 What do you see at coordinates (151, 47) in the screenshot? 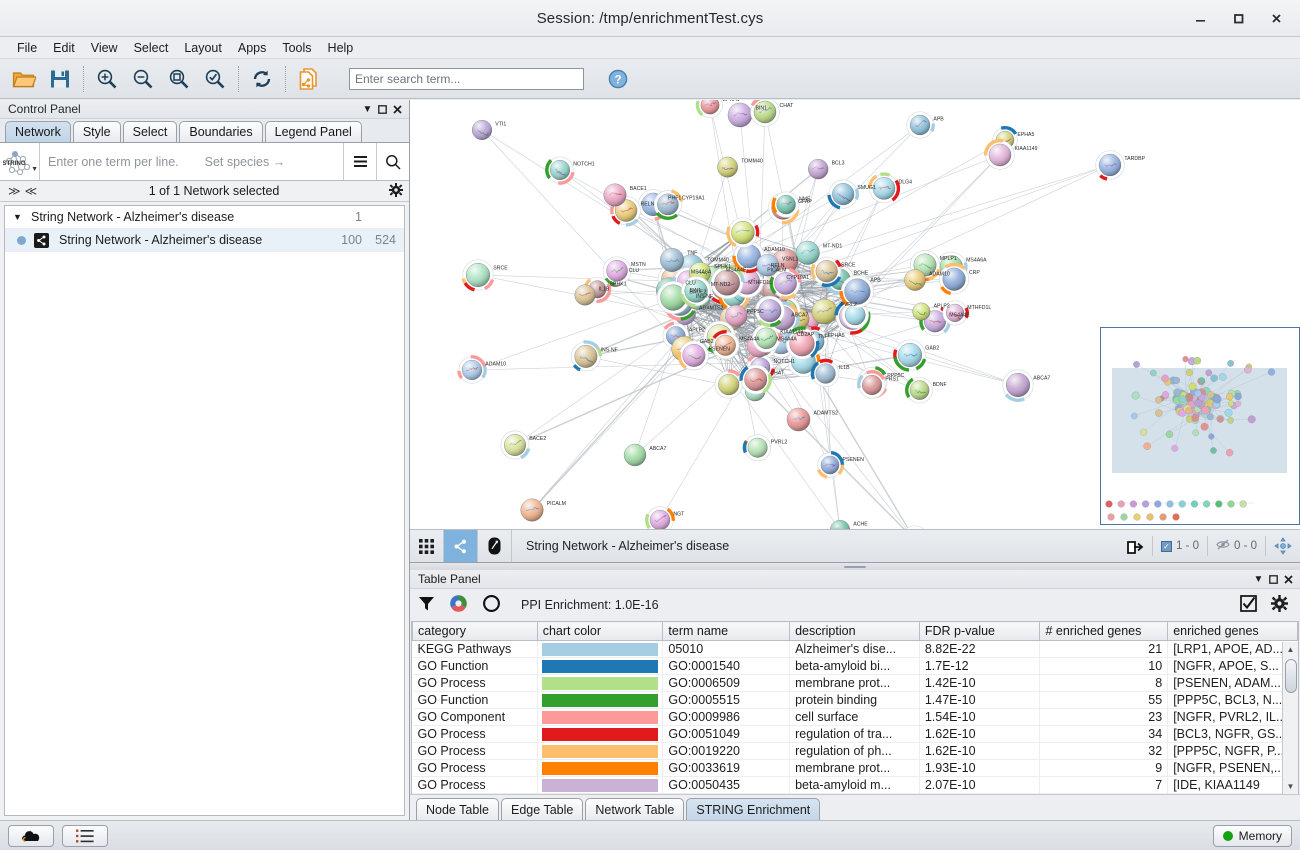
I see `menu-select: Select` at bounding box center [151, 47].